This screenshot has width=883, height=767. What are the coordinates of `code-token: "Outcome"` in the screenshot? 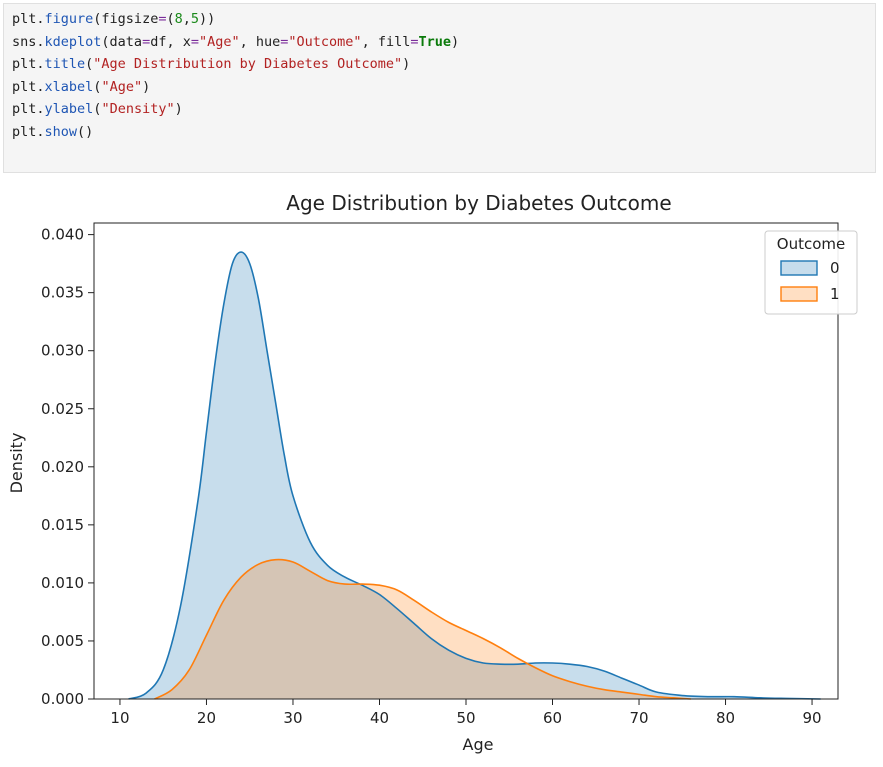 It's located at (325, 41).